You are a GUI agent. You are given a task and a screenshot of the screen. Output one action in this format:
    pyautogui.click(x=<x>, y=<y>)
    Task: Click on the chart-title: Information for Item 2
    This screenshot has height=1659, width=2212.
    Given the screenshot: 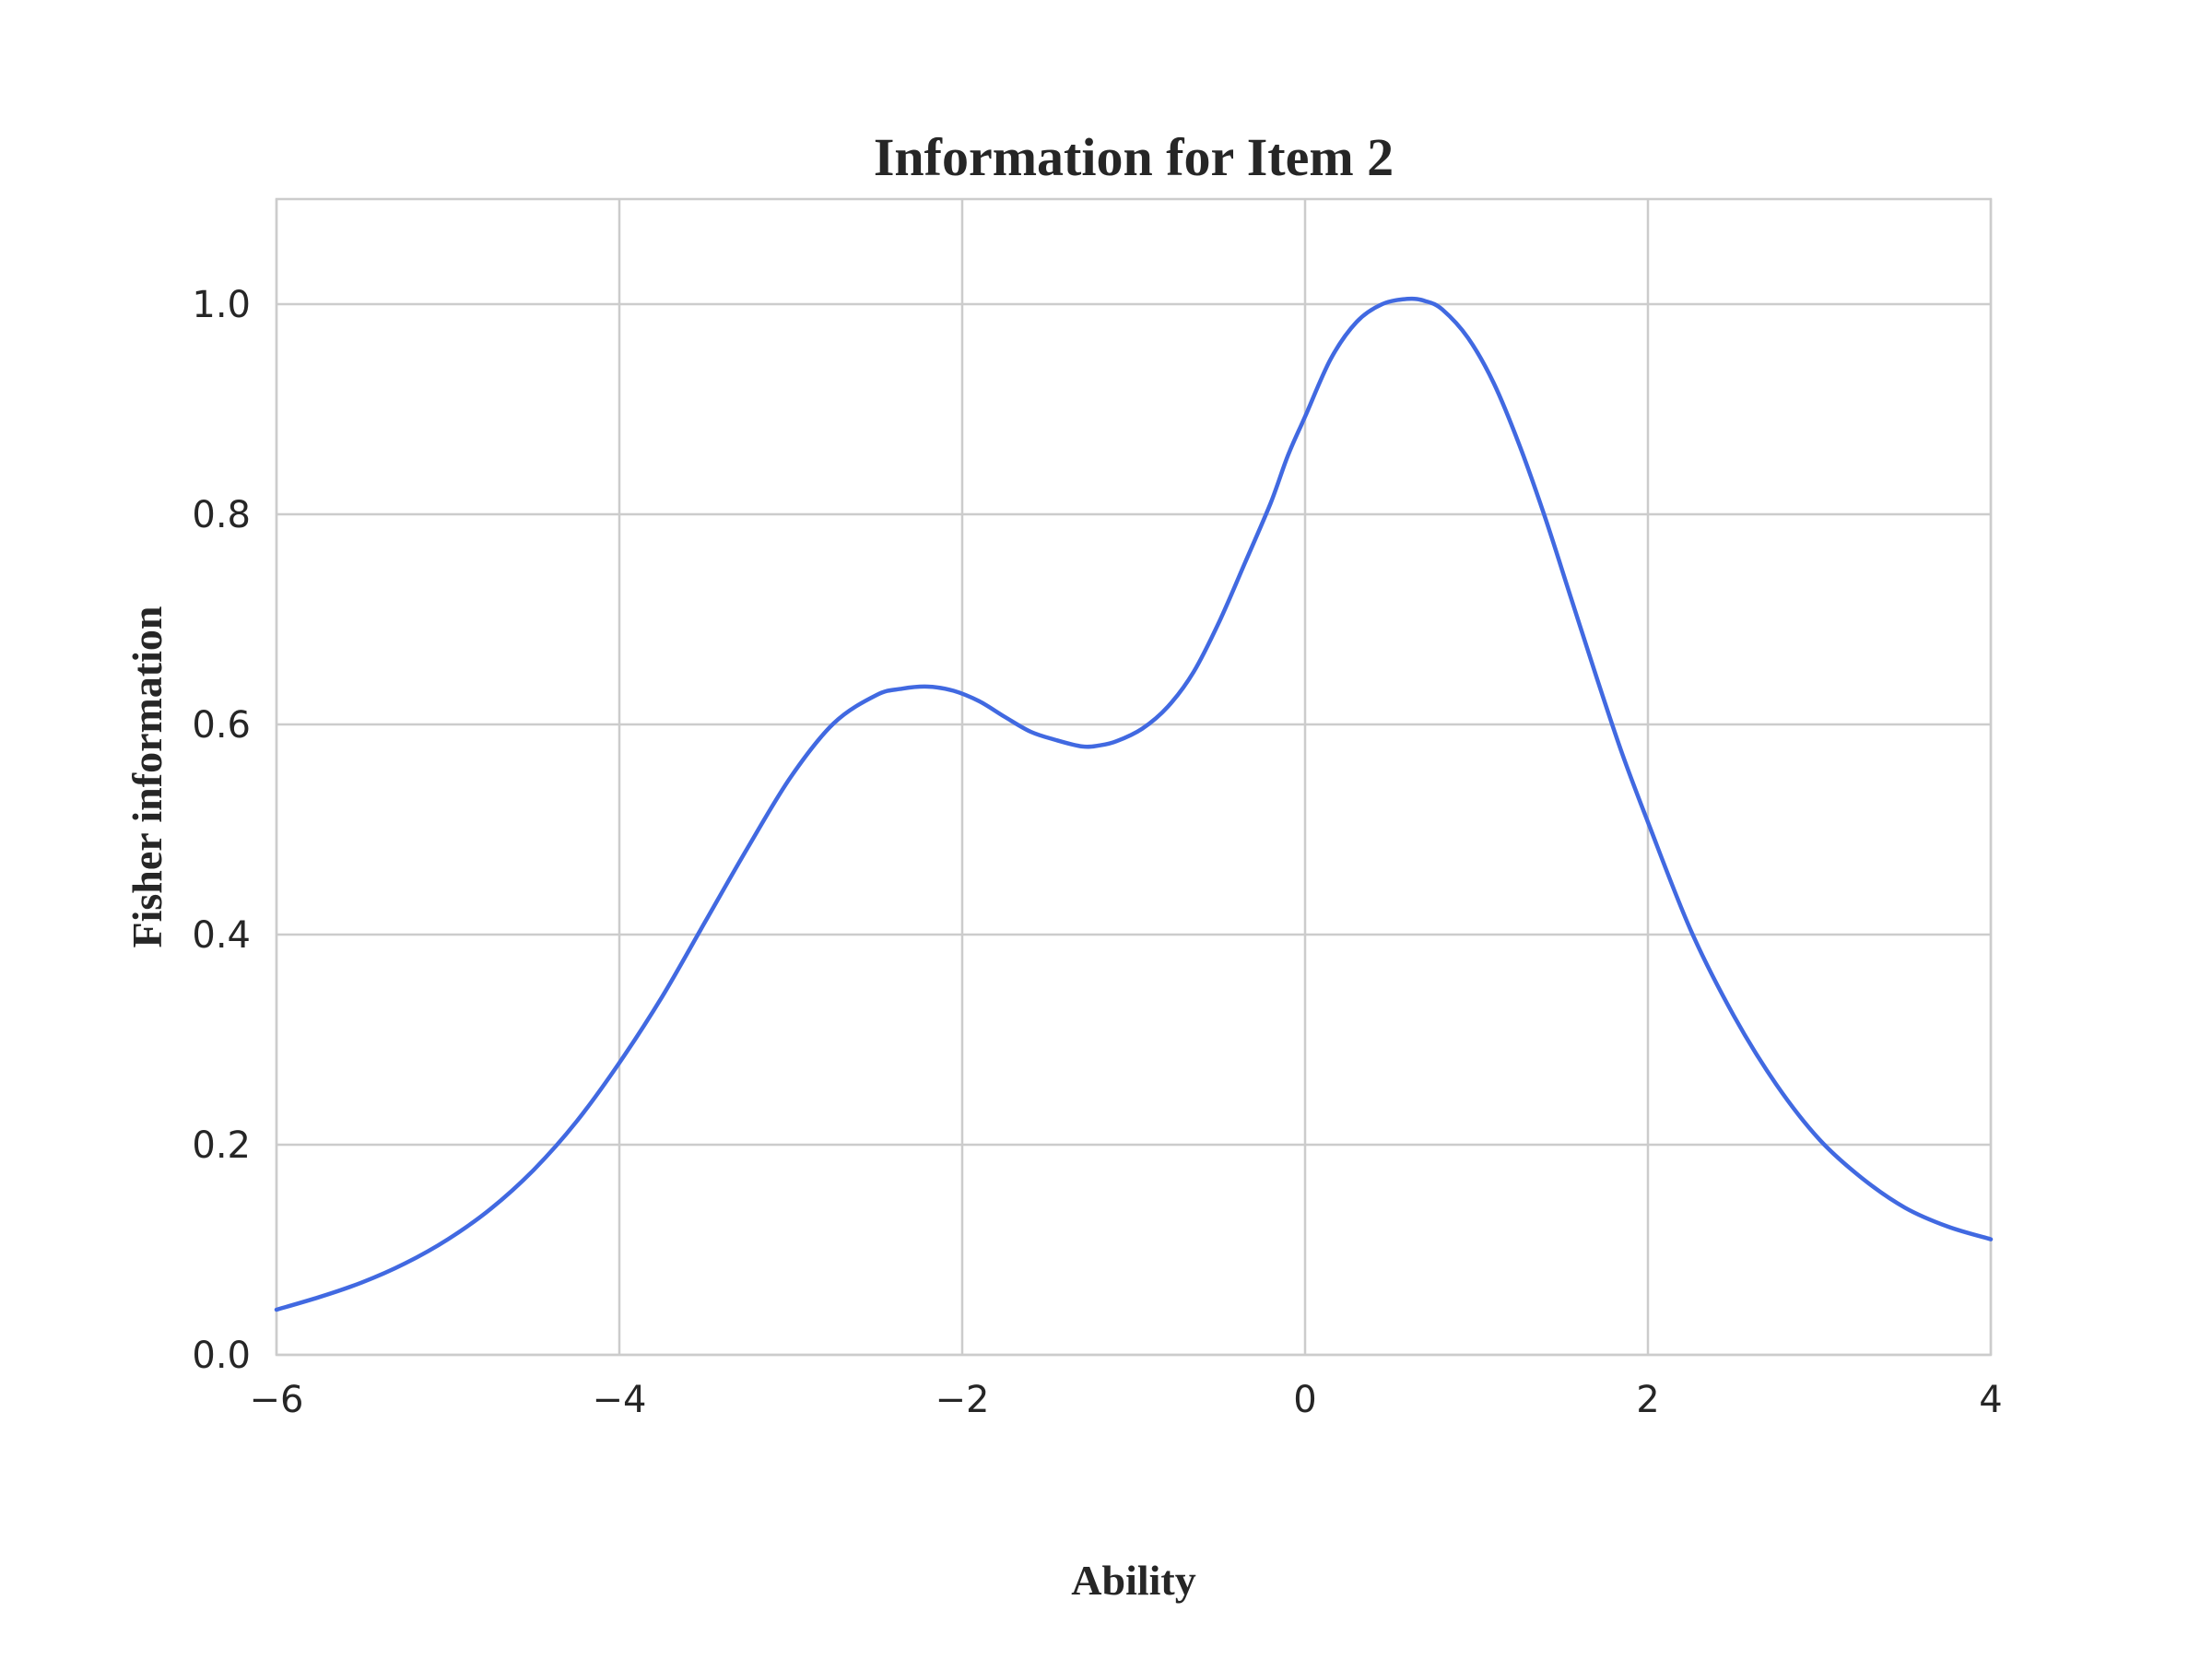 What is the action you would take?
    pyautogui.click(x=1134, y=157)
    